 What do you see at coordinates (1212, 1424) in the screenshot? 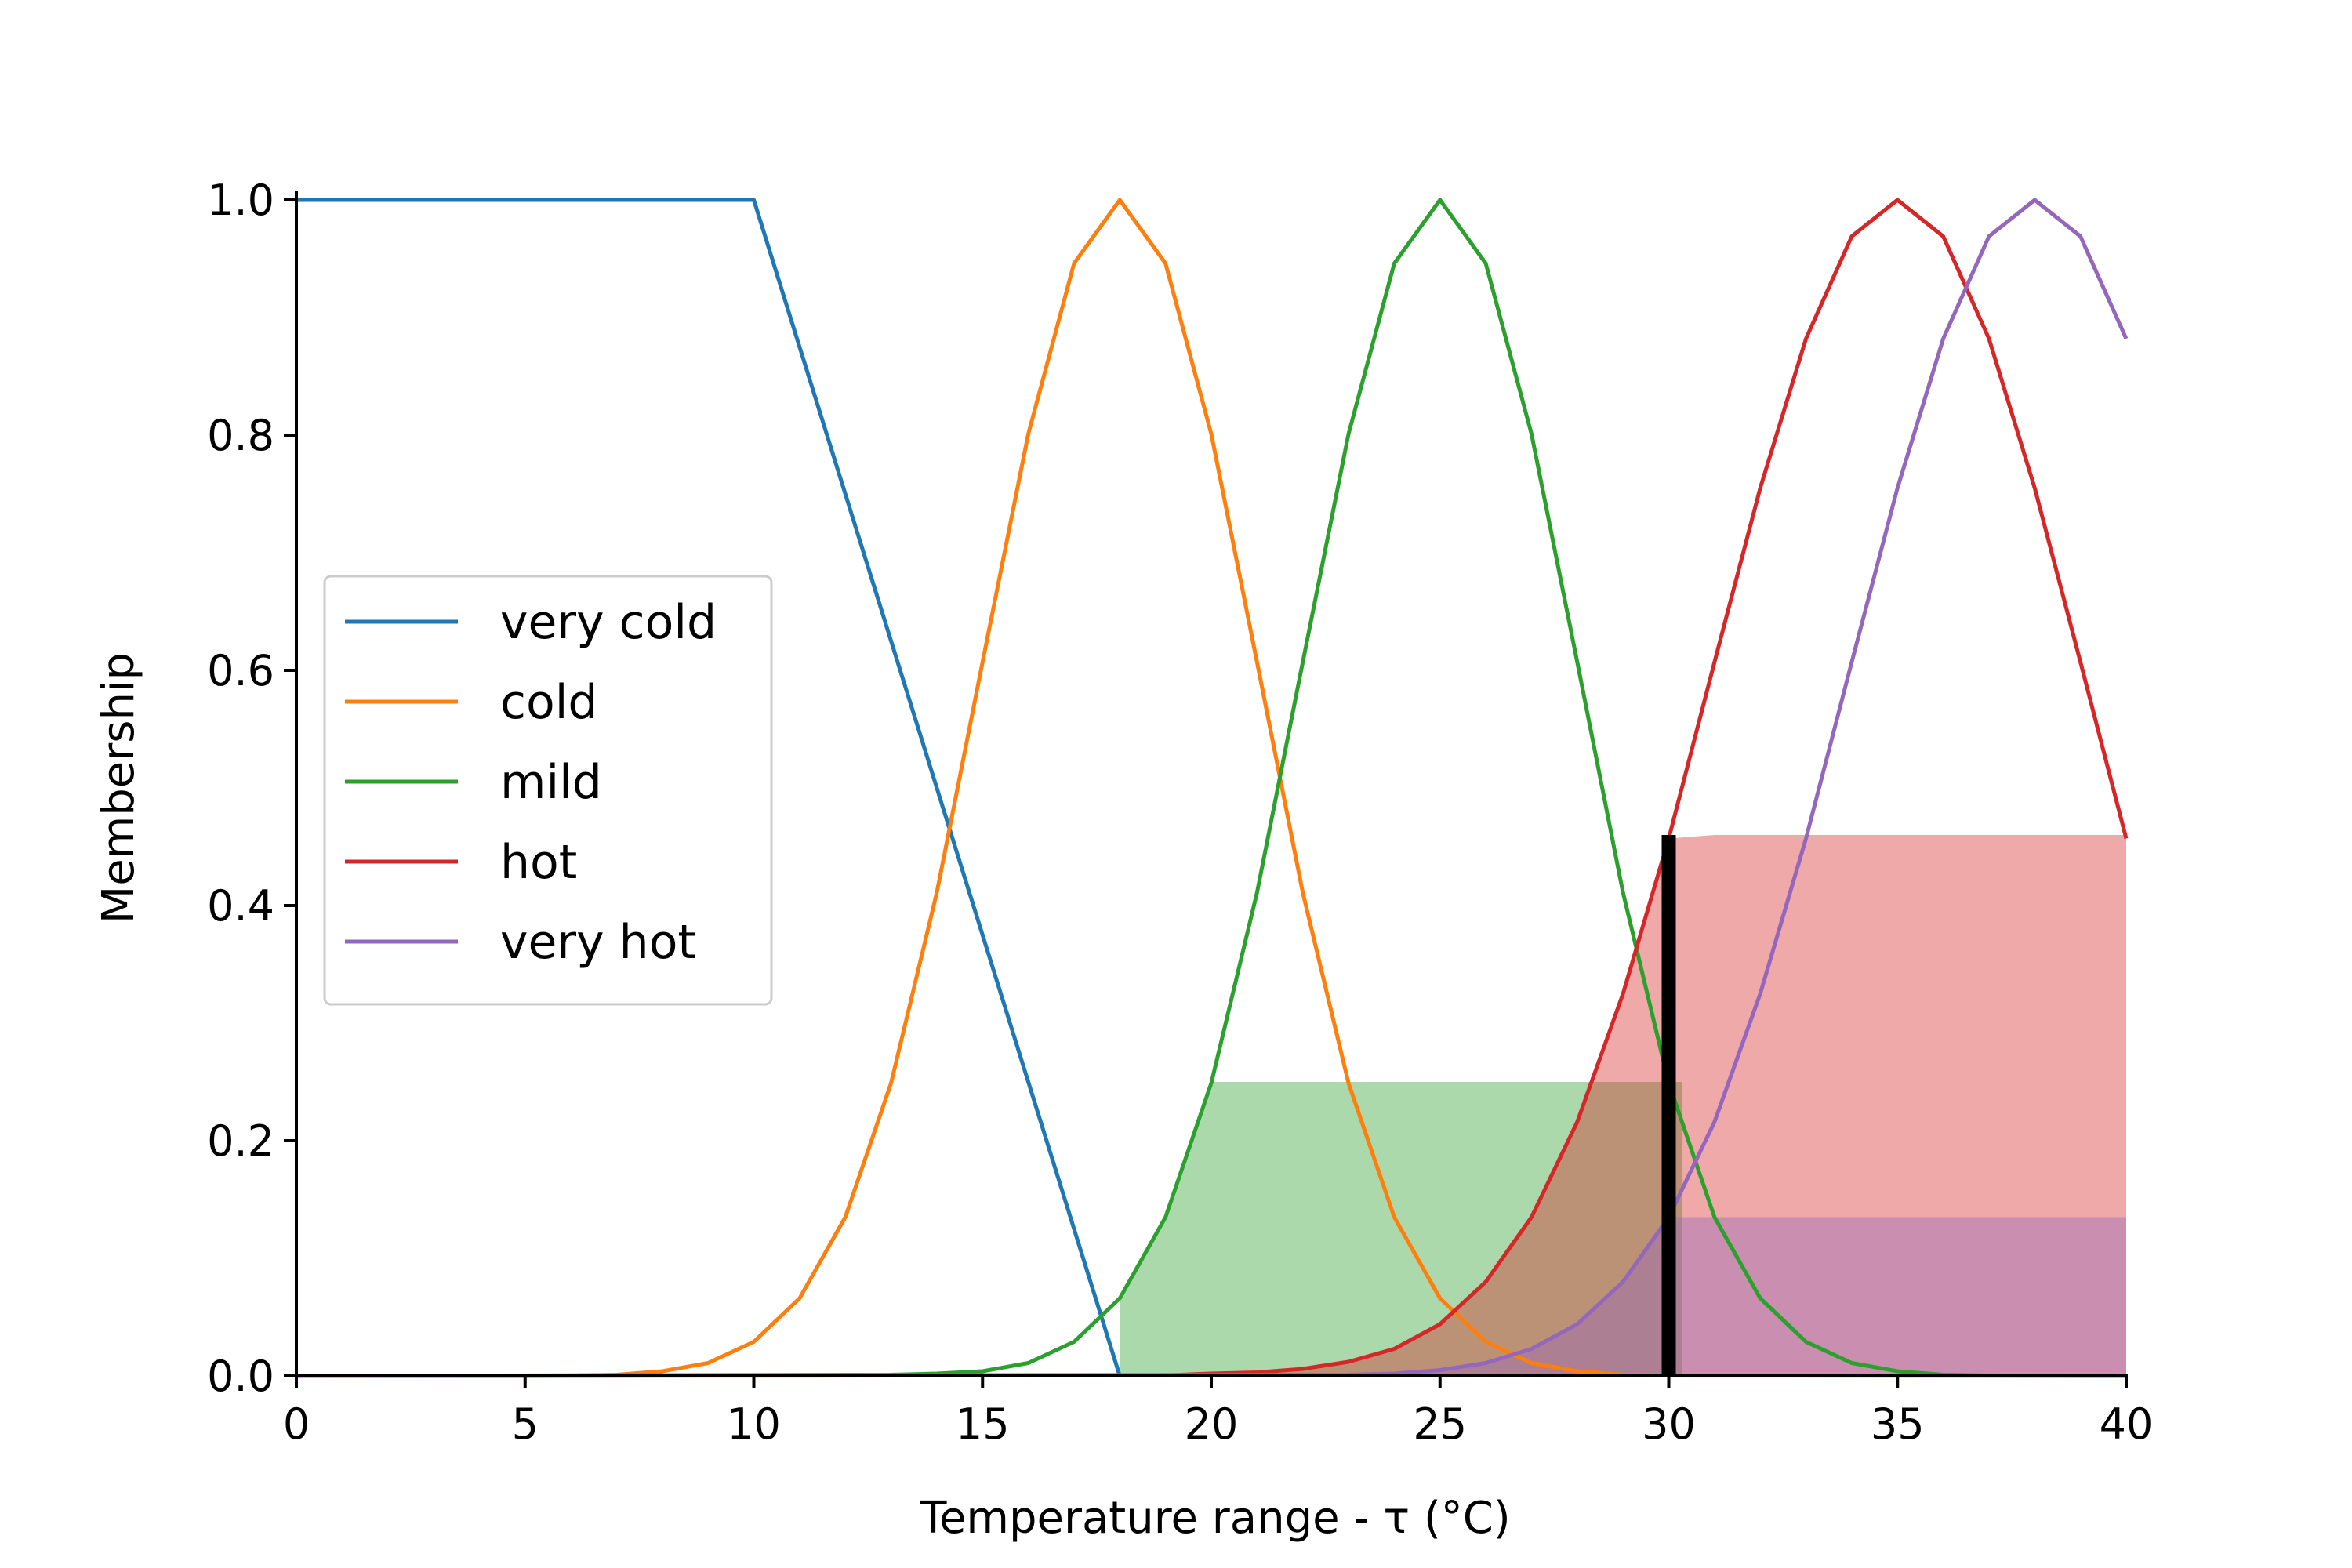
I see `x-tick-label: 20` at bounding box center [1212, 1424].